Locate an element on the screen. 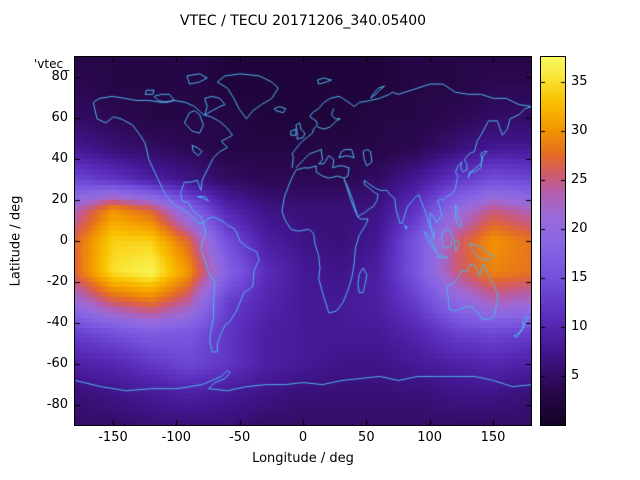 This screenshot has width=640, height=480. y-tick-label: -20 is located at coordinates (57, 281).